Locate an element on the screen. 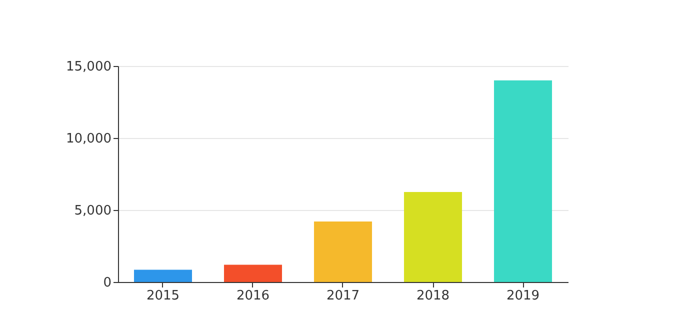 The width and height of the screenshot is (680, 320). x-tick-label: 2016 is located at coordinates (253, 296).